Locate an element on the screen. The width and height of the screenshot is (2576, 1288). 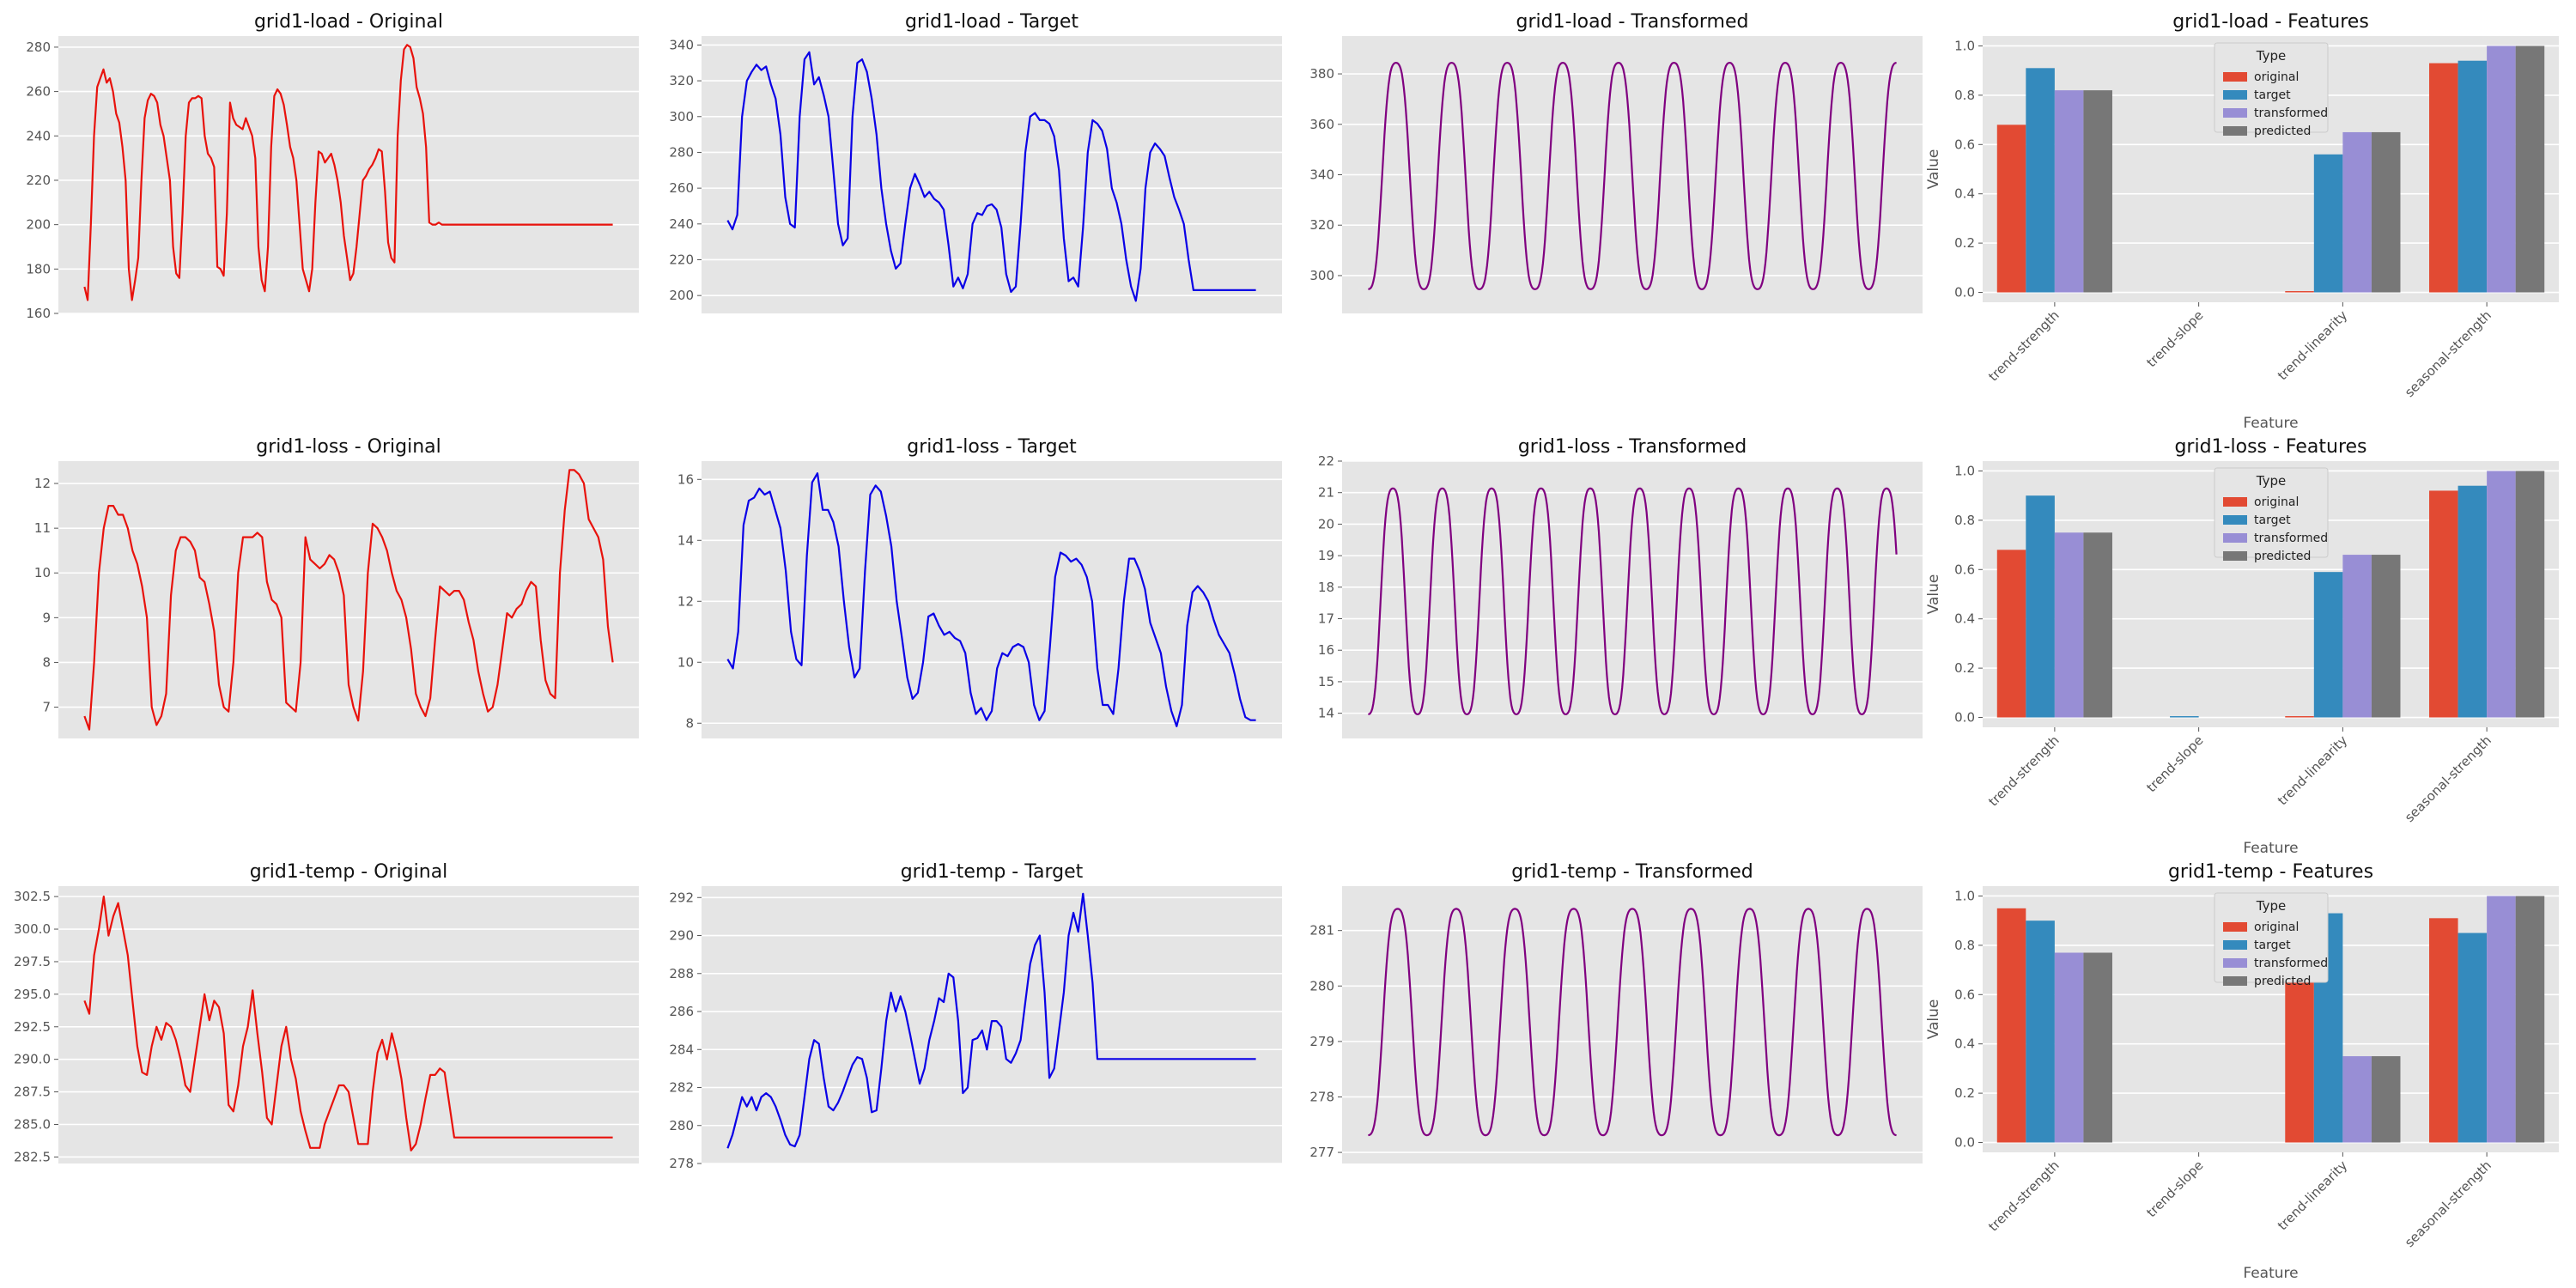
y-tick-label: 14 is located at coordinates (685, 540).